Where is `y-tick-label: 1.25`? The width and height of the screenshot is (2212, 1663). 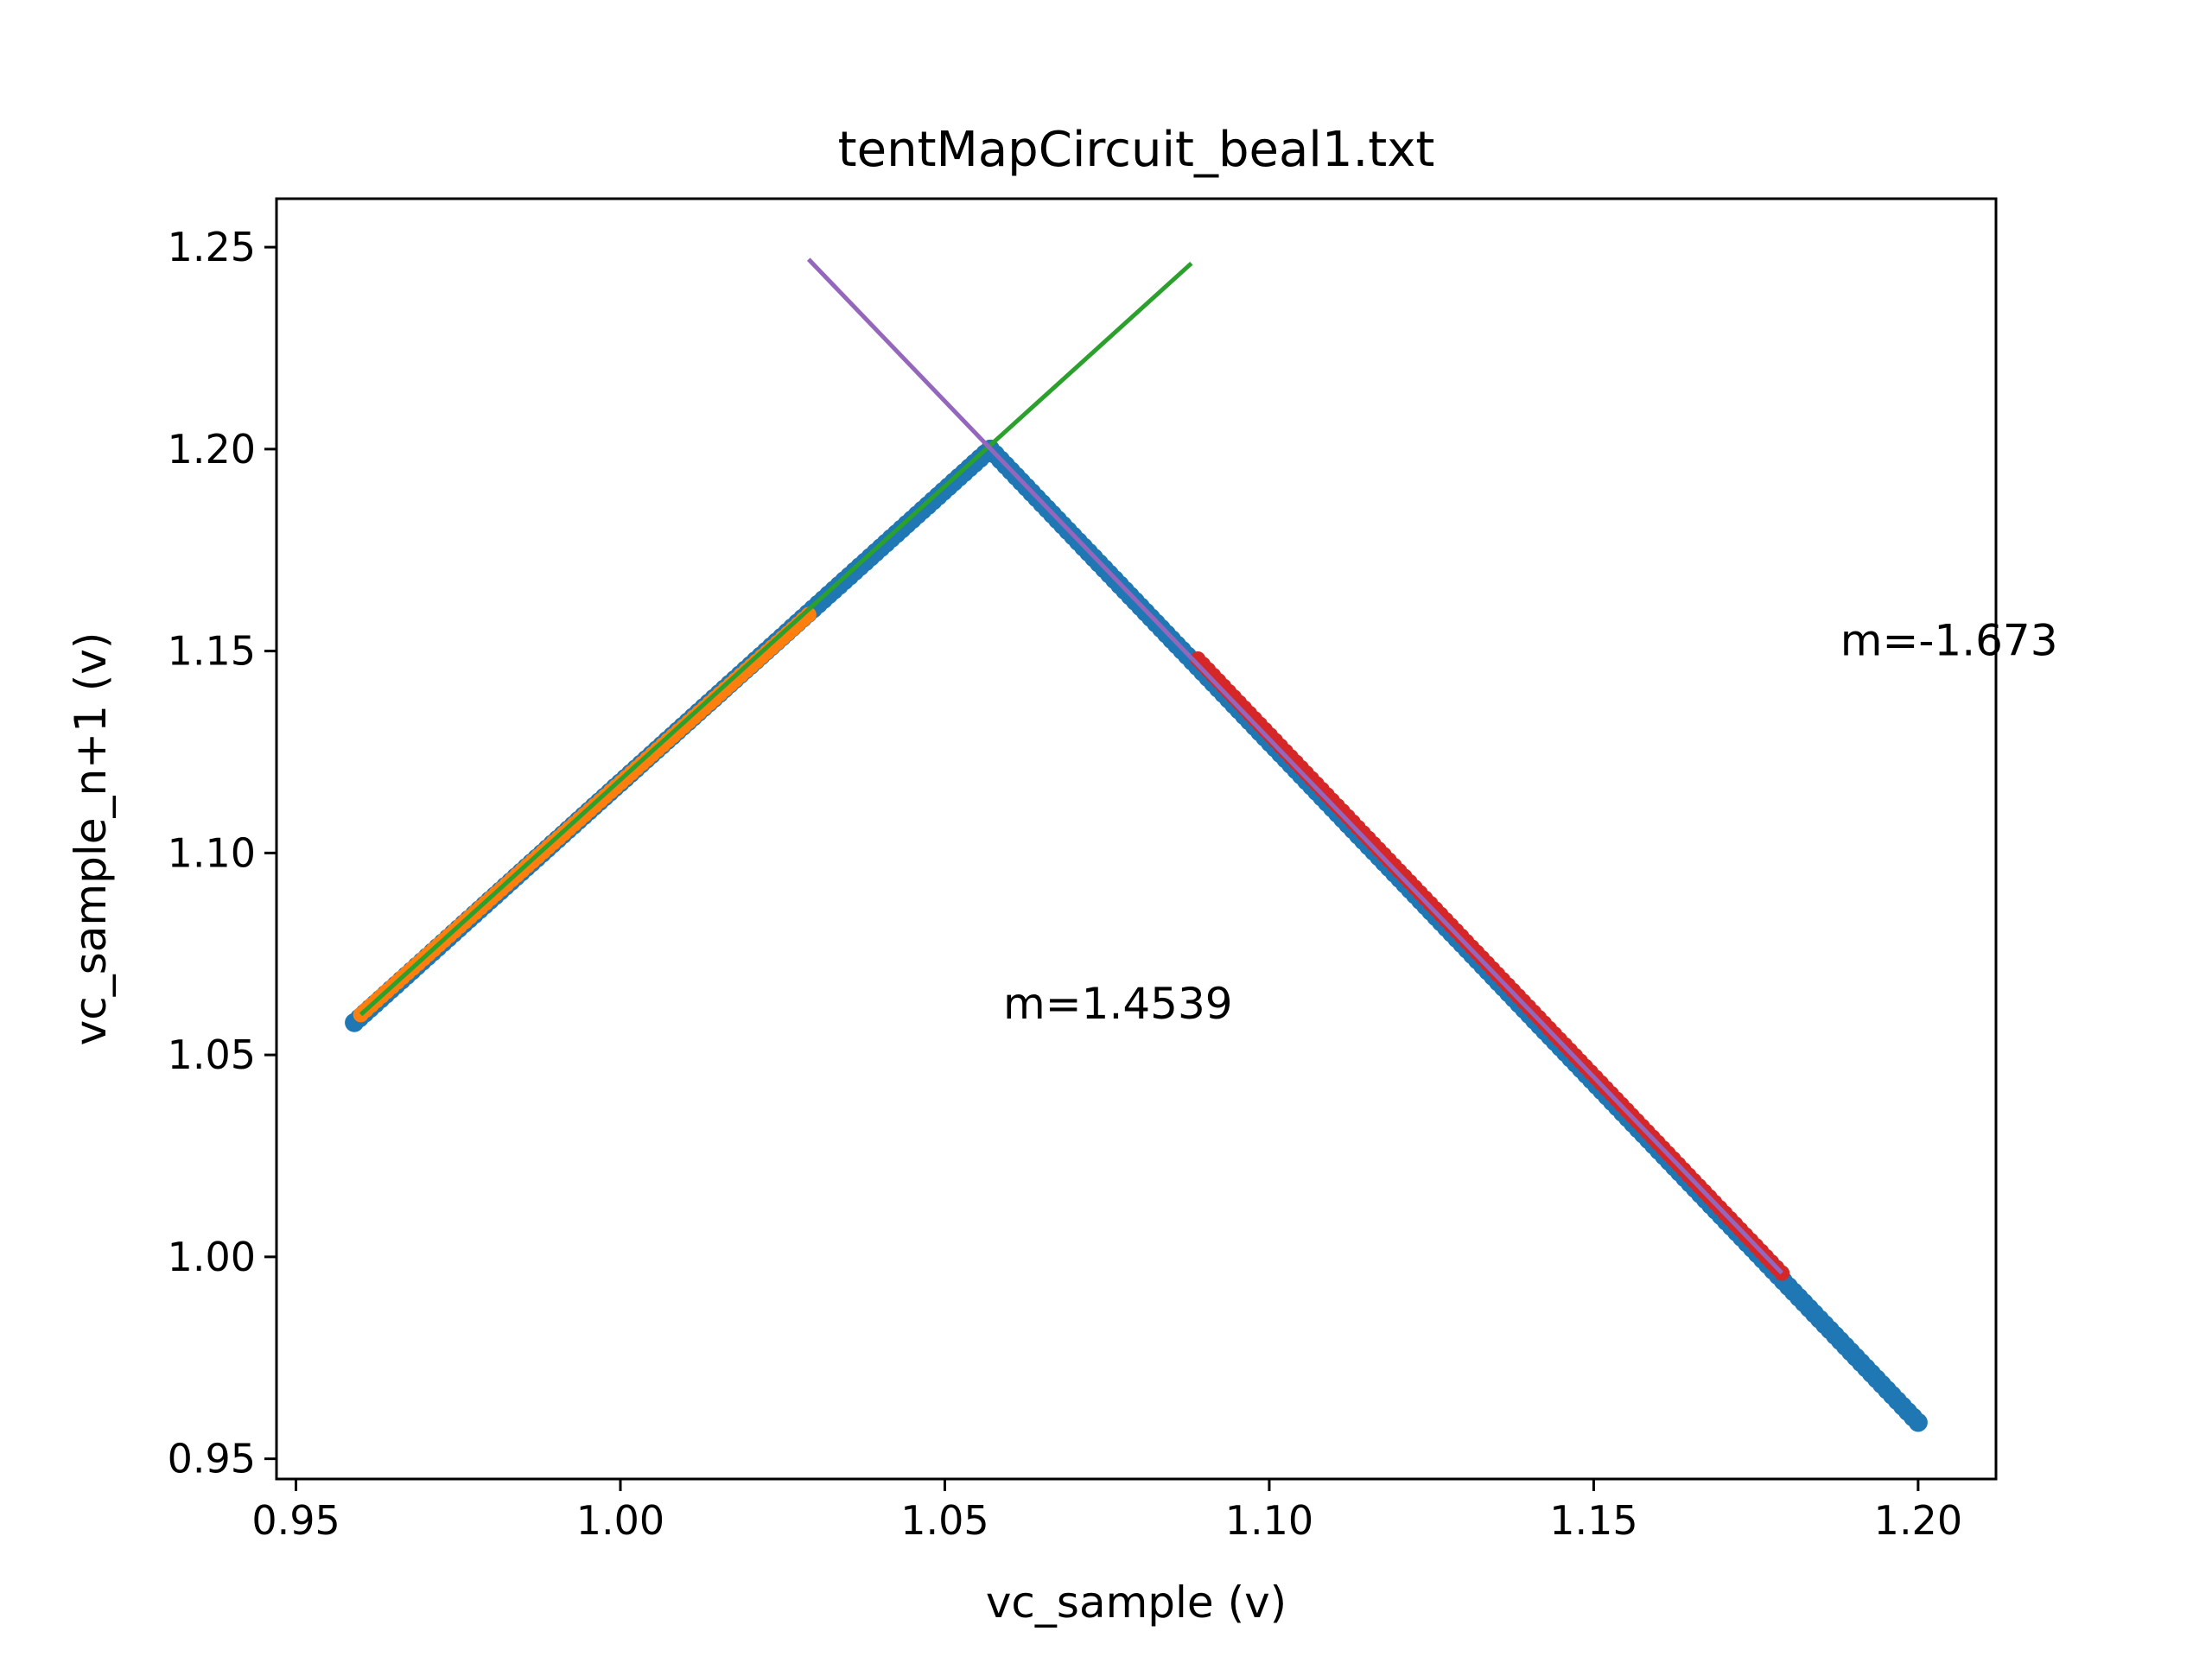 y-tick-label: 1.25 is located at coordinates (212, 247).